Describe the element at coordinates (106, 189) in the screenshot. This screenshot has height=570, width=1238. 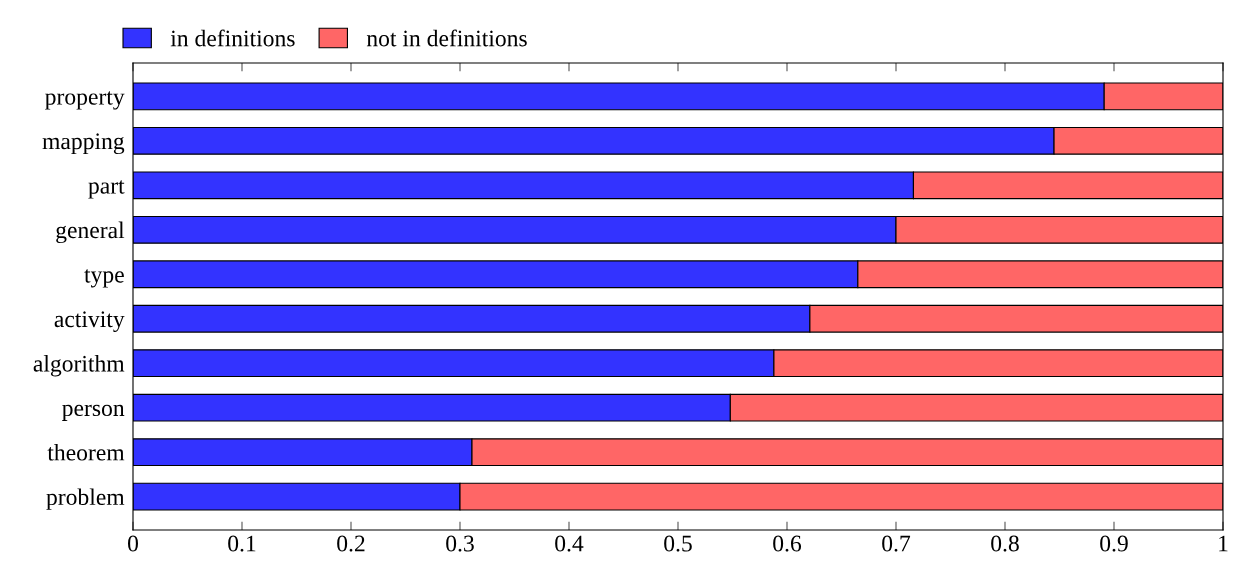
I see `y-tick-label: part` at that location.